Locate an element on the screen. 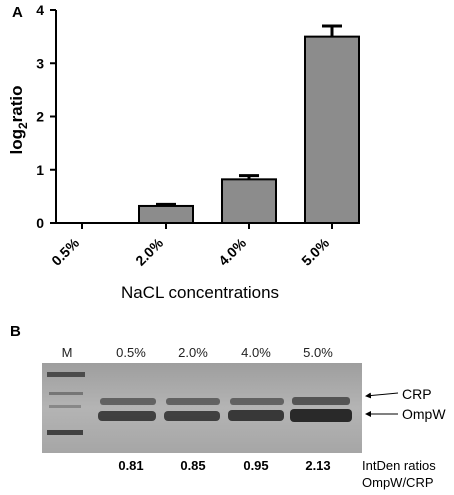 The height and width of the screenshot is (495, 454). marker-lane-label: M is located at coordinates (67, 352).